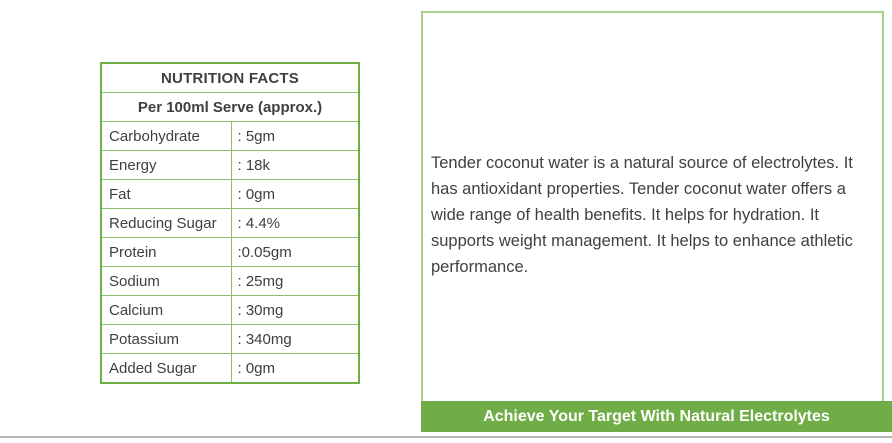 Image resolution: width=892 pixels, height=443 pixels. I want to click on nutrient-value: : 4.4%, so click(295, 223).